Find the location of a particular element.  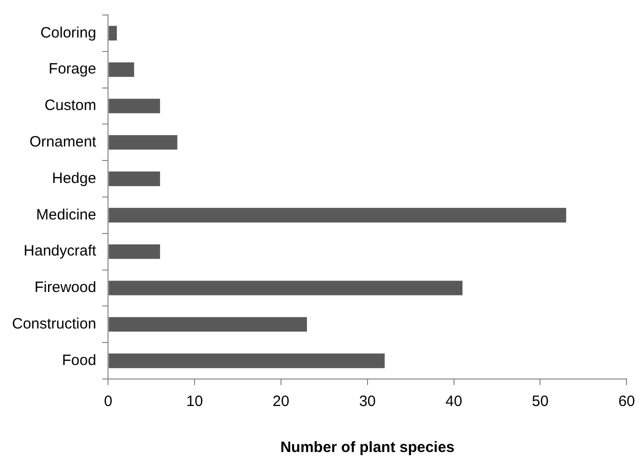

x-tick-label: 20 is located at coordinates (281, 401).